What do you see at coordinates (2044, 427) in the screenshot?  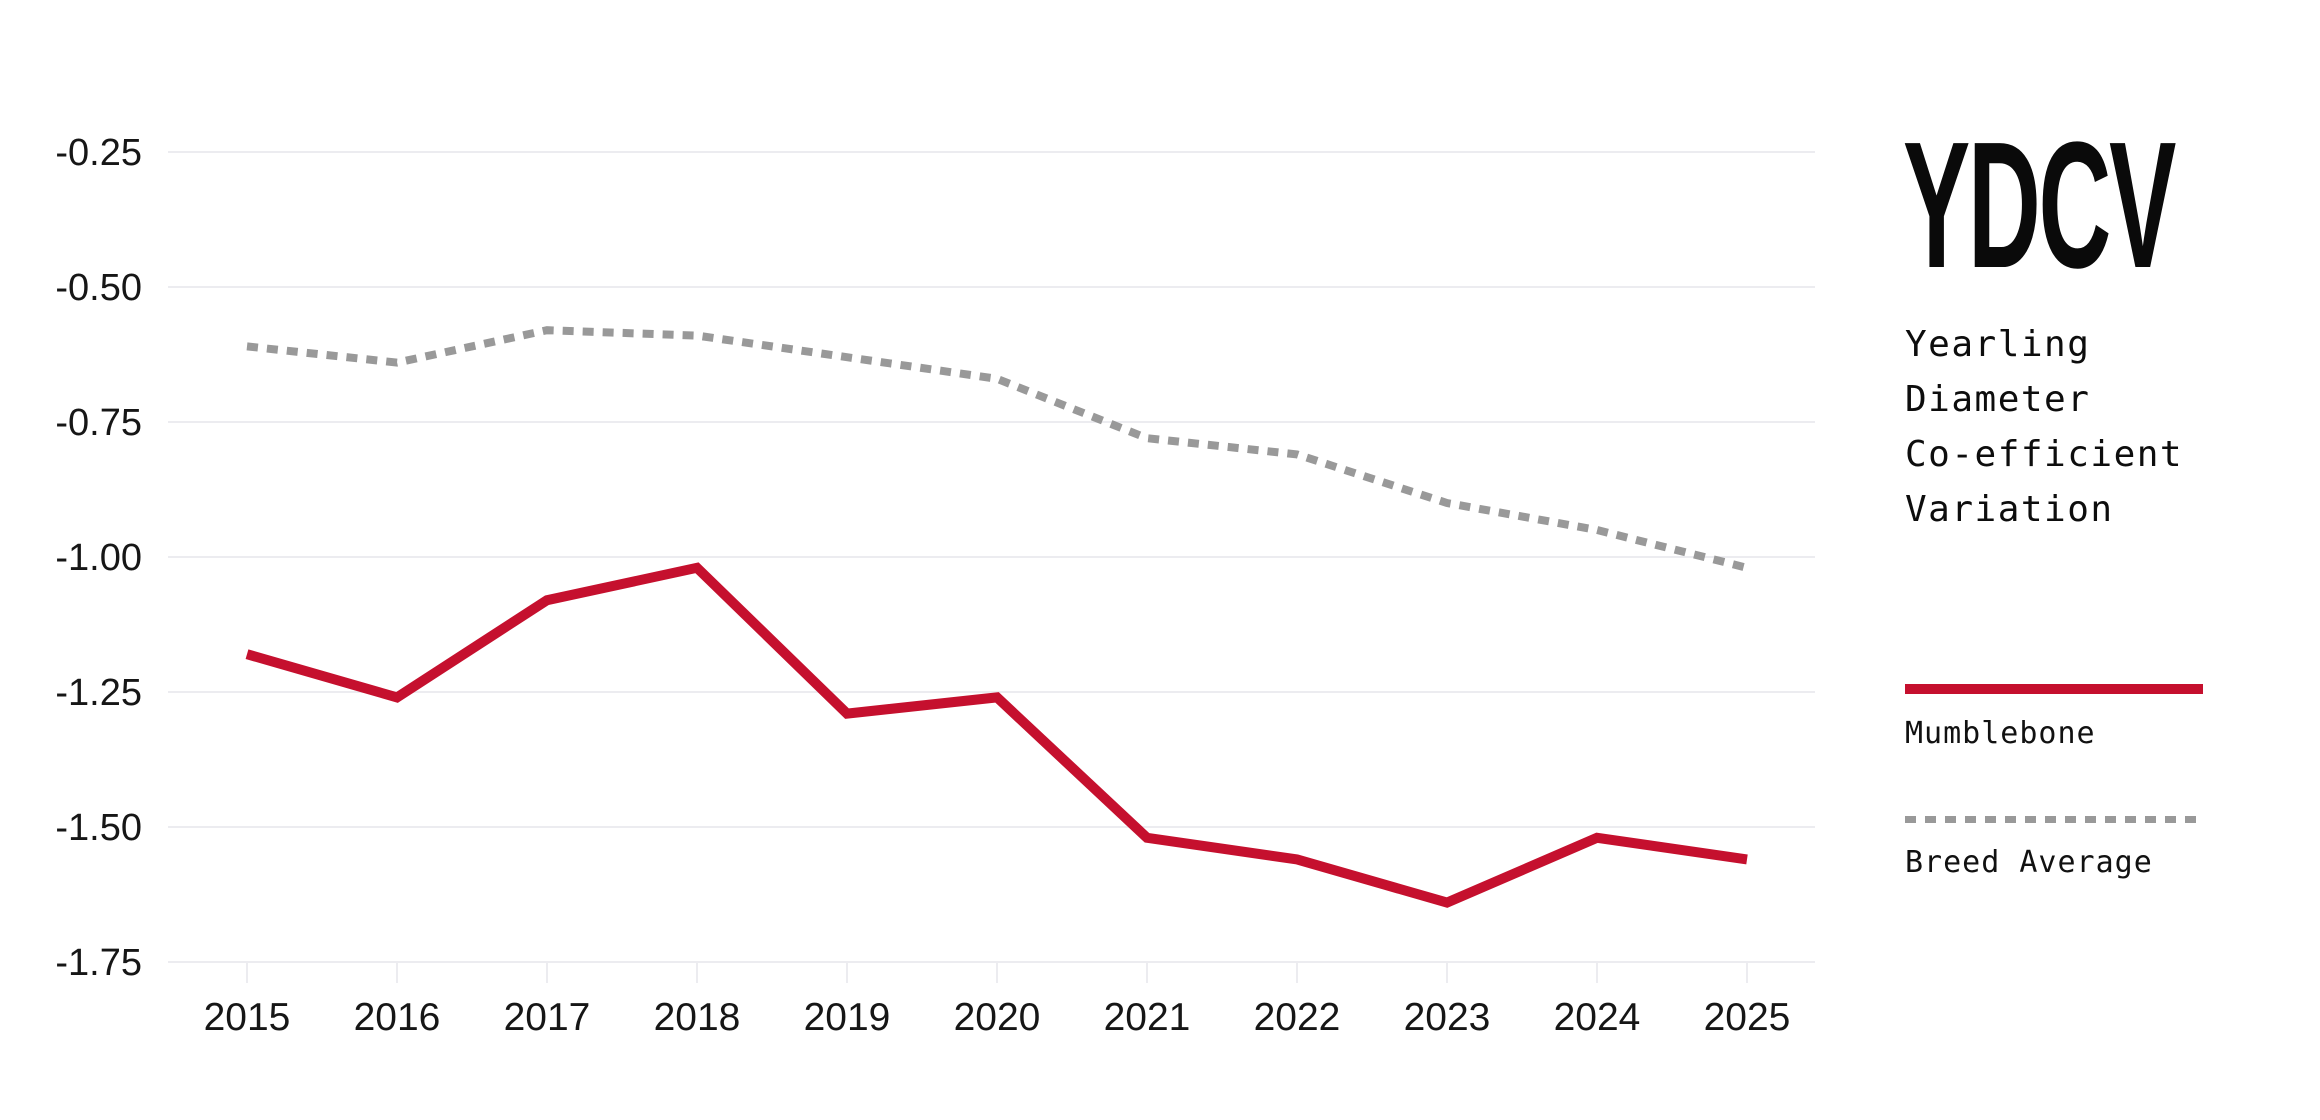 I see `chart-subtitle: Yearling Diameter Co-efficient Variation` at bounding box center [2044, 427].